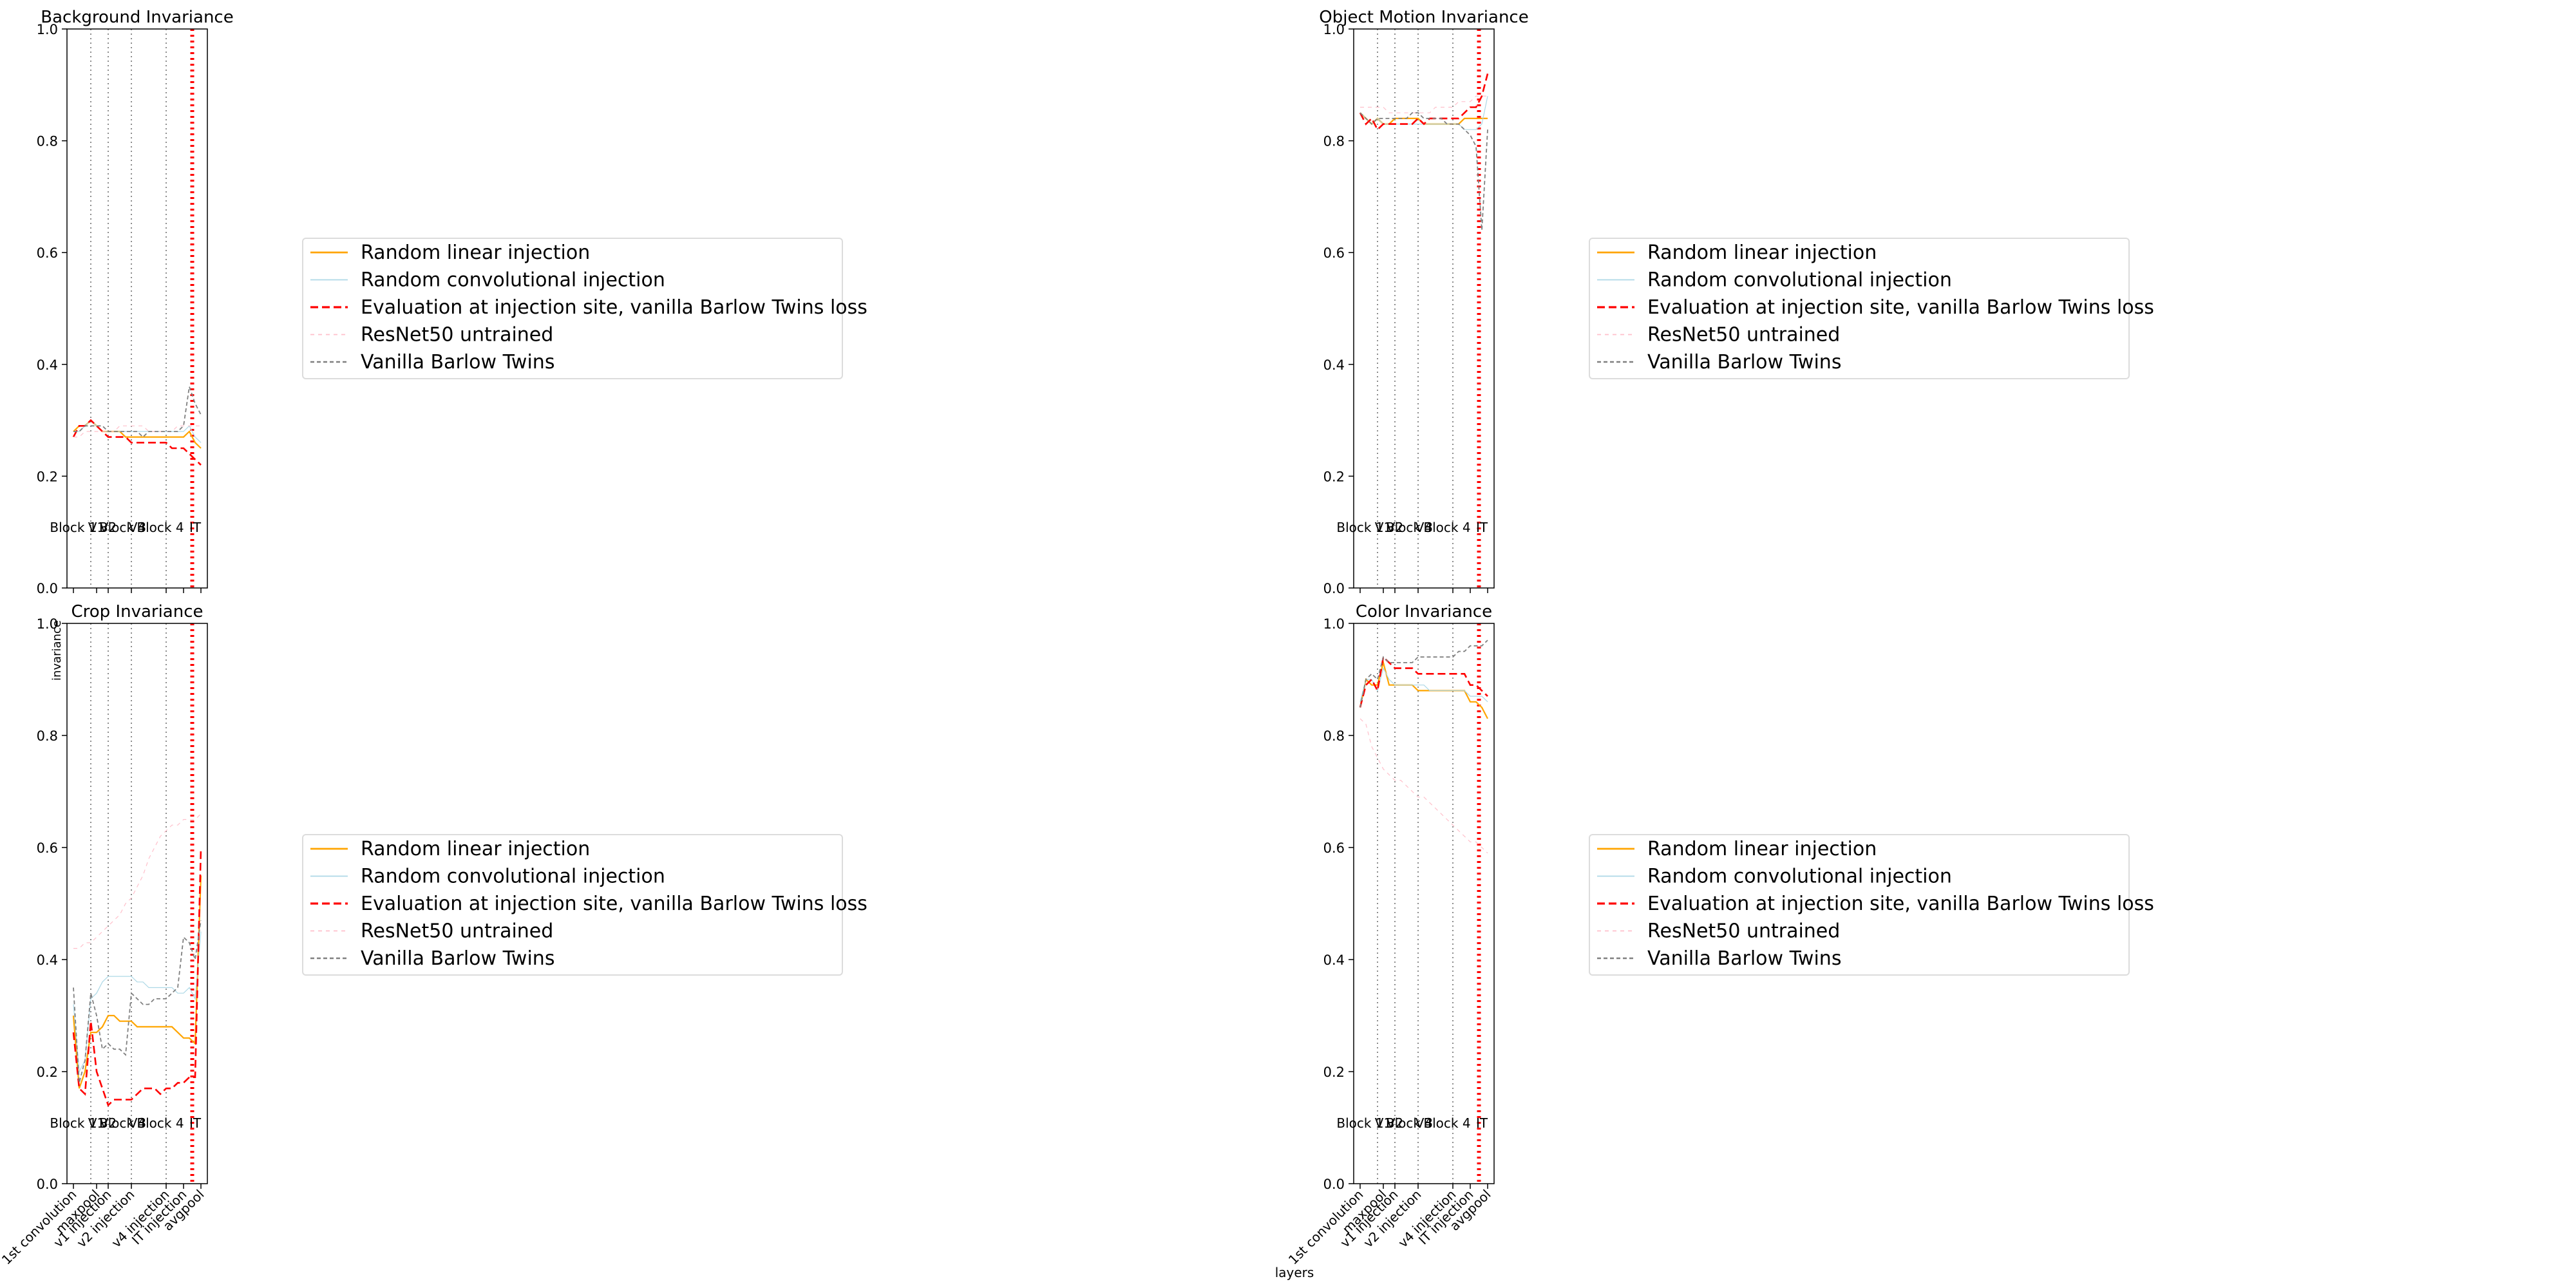 This screenshot has height=1288, width=2576. Describe the element at coordinates (1424, 611) in the screenshot. I see `chart-title: Color Invariance` at that location.